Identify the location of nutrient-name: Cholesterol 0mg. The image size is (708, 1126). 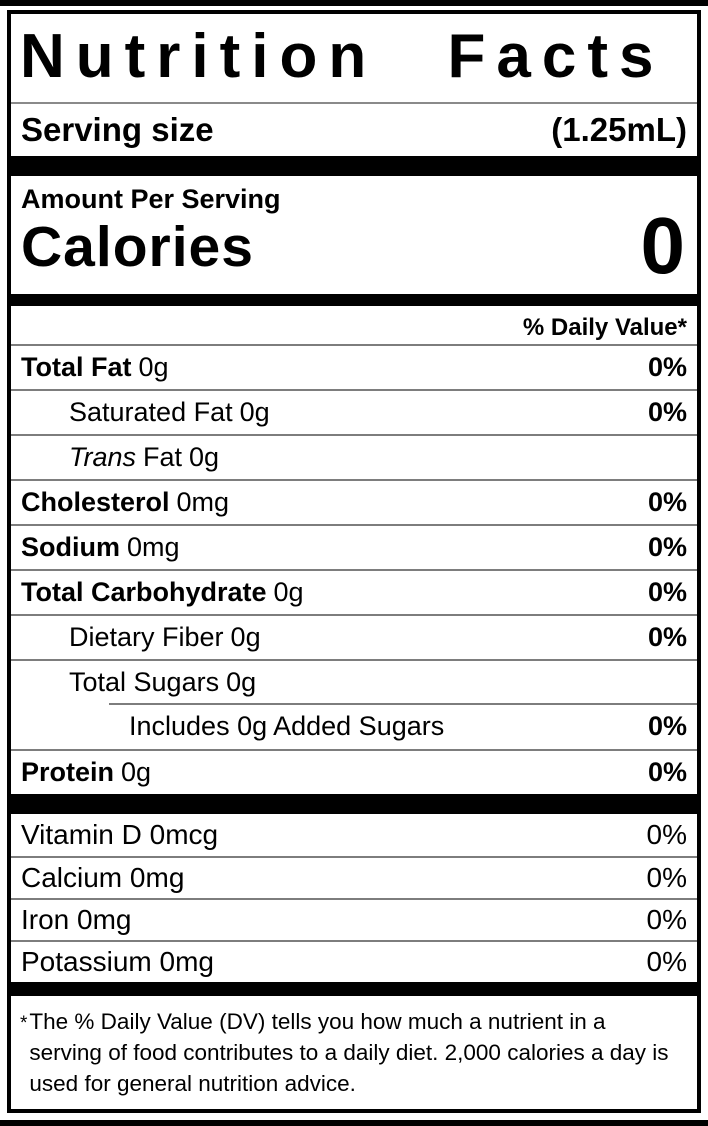
(125, 502).